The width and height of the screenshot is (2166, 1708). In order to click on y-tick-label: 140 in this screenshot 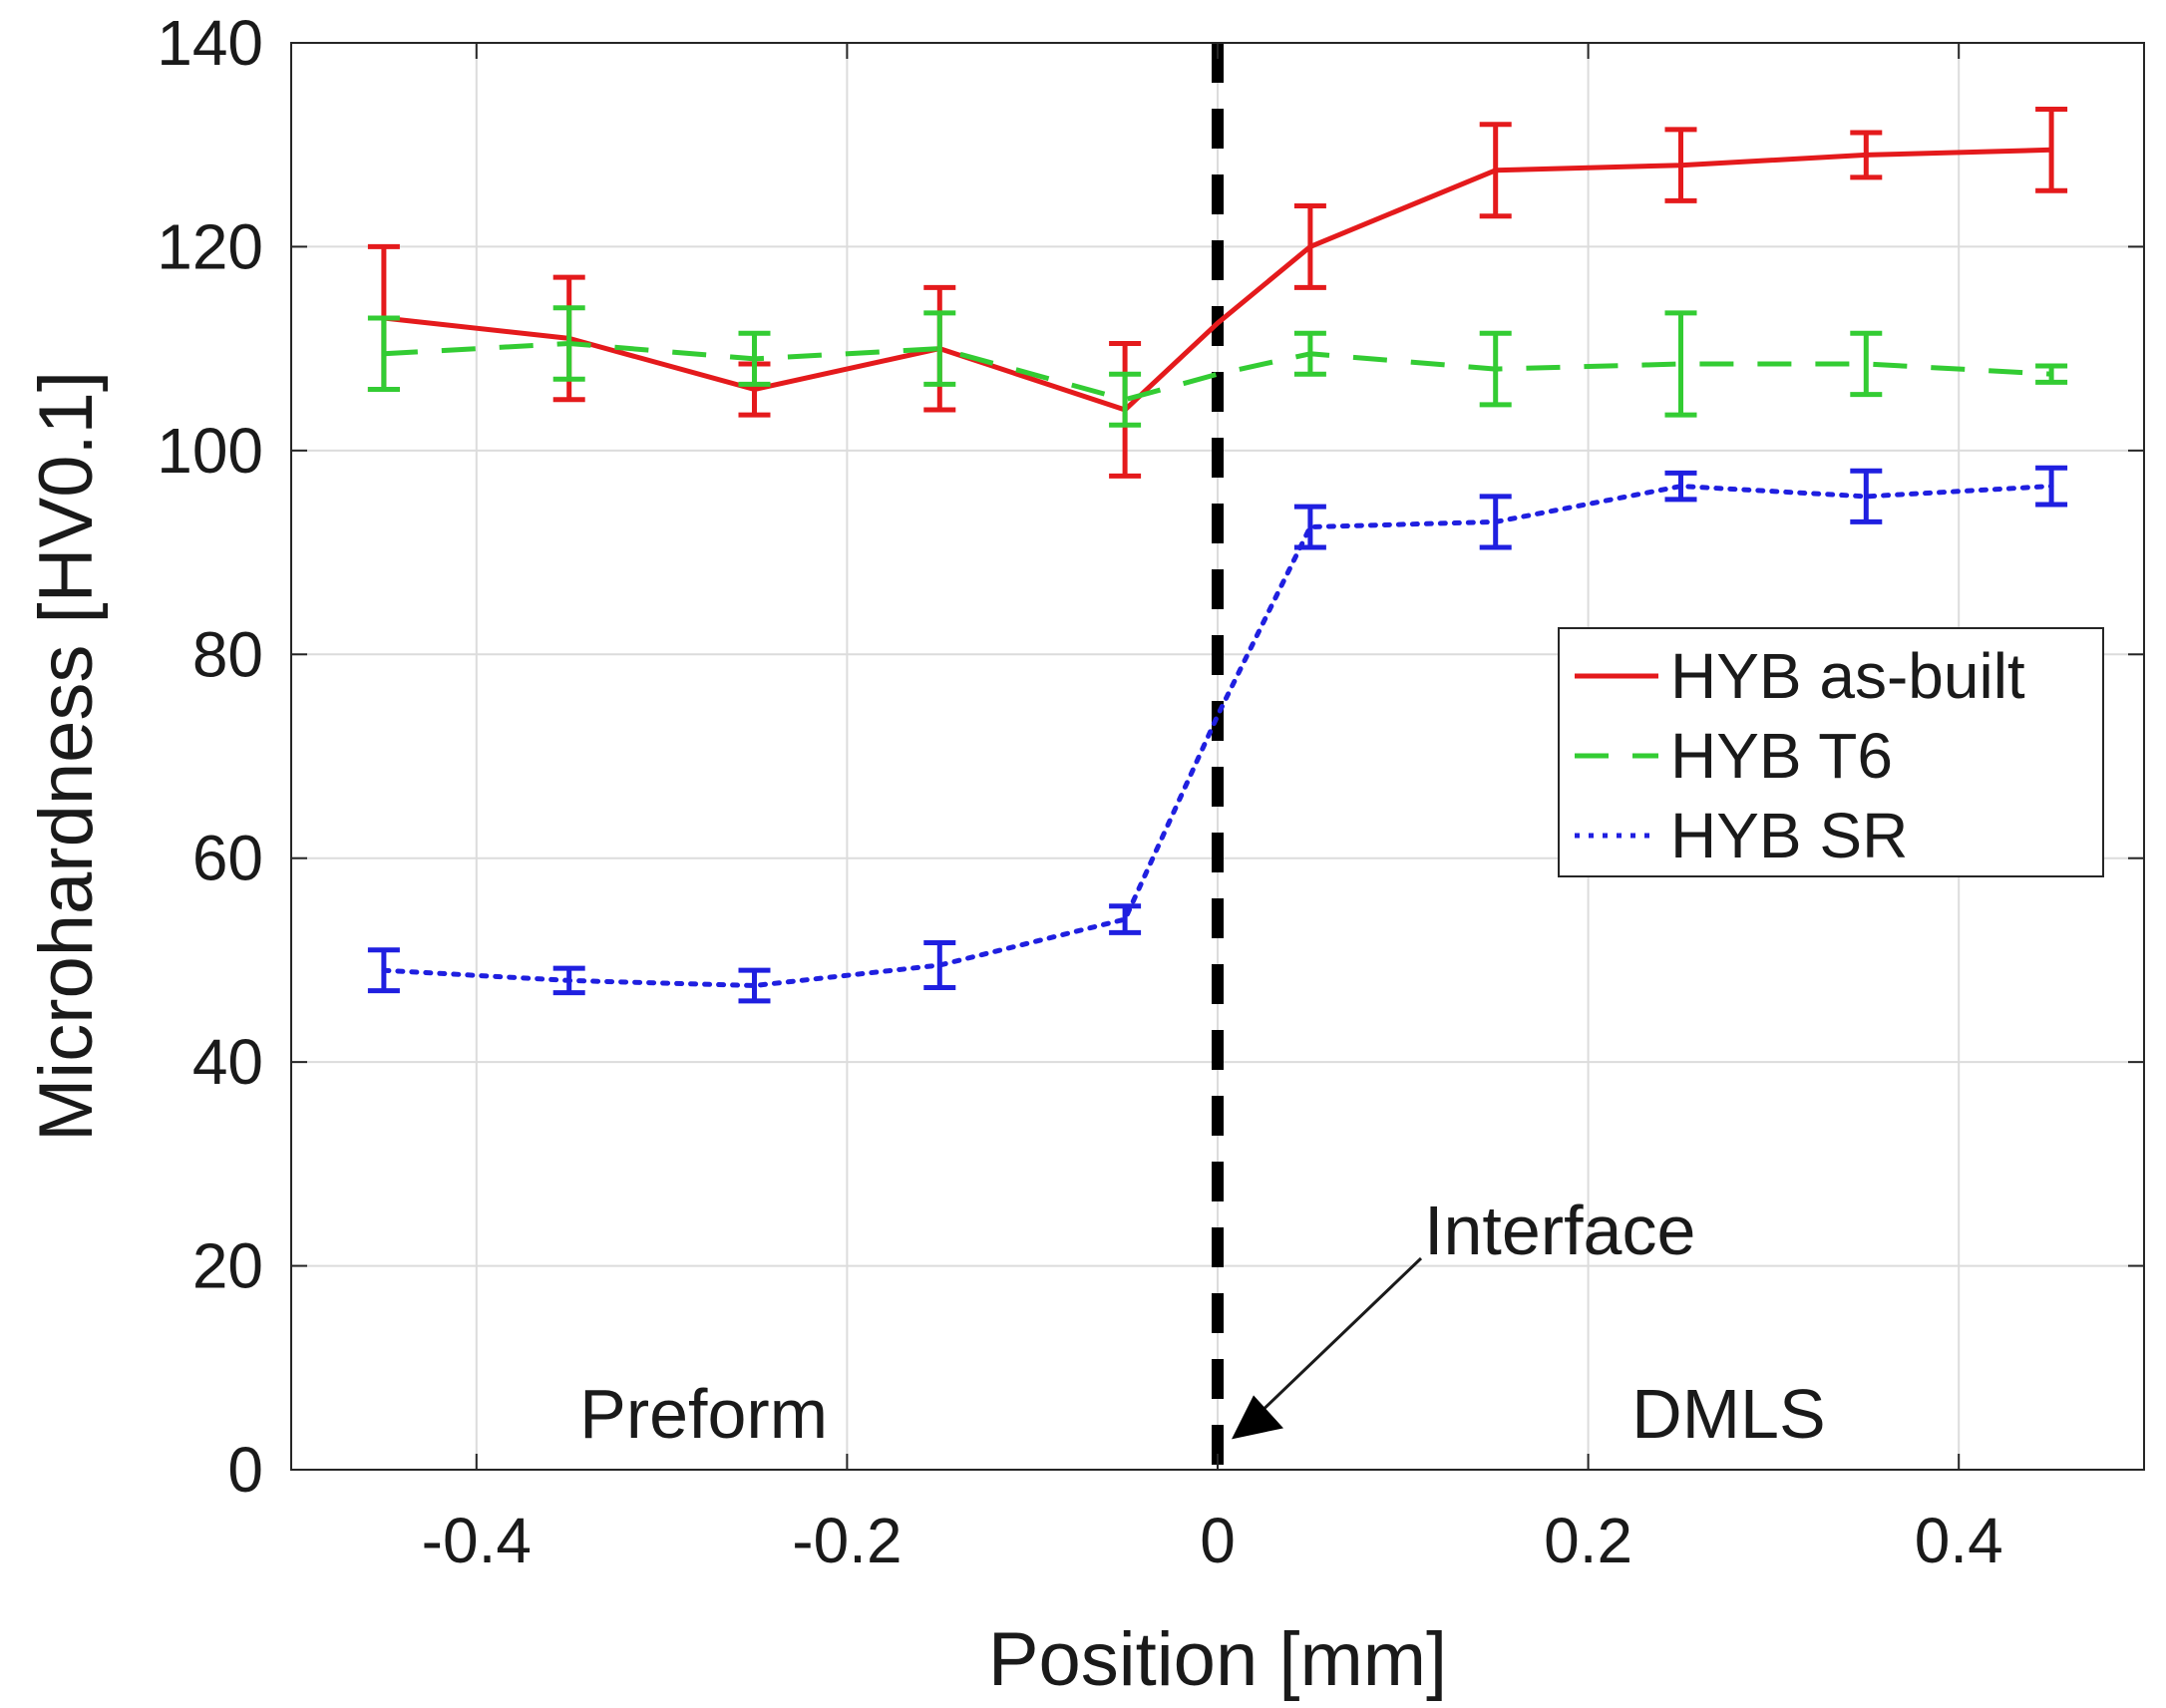, I will do `click(210, 43)`.